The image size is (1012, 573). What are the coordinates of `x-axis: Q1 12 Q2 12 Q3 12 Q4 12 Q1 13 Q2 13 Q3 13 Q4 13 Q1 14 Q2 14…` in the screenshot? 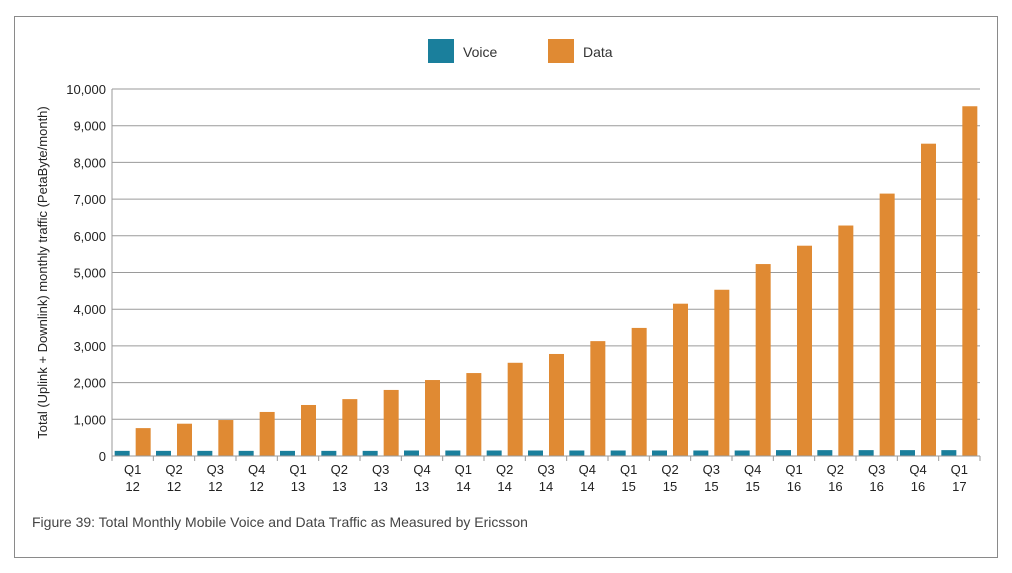 It's located at (546, 474).